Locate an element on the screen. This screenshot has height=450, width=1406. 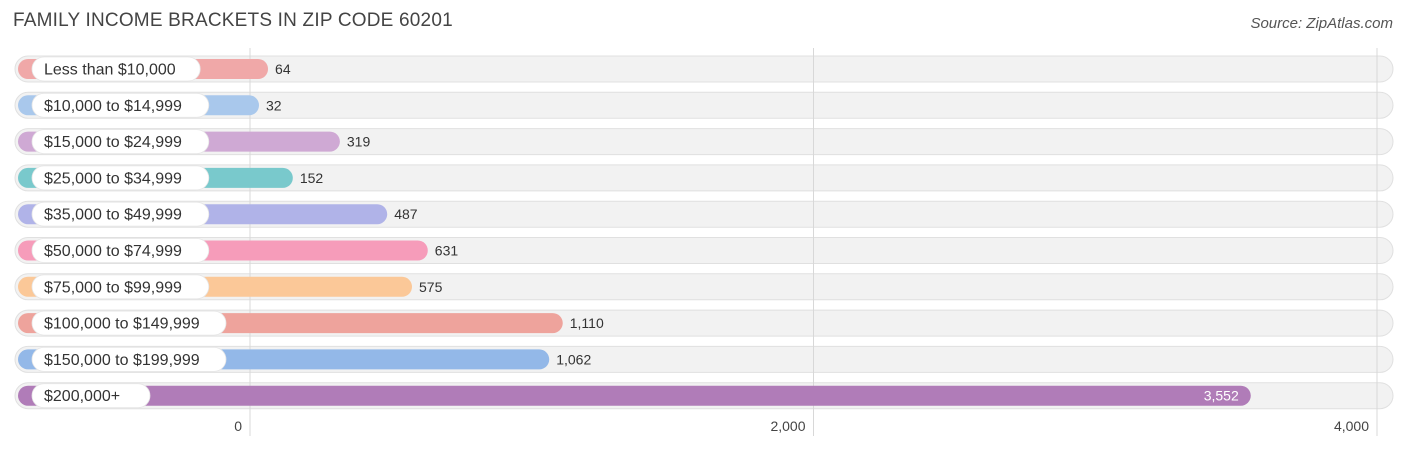
value-label: 64 is located at coordinates (283, 69).